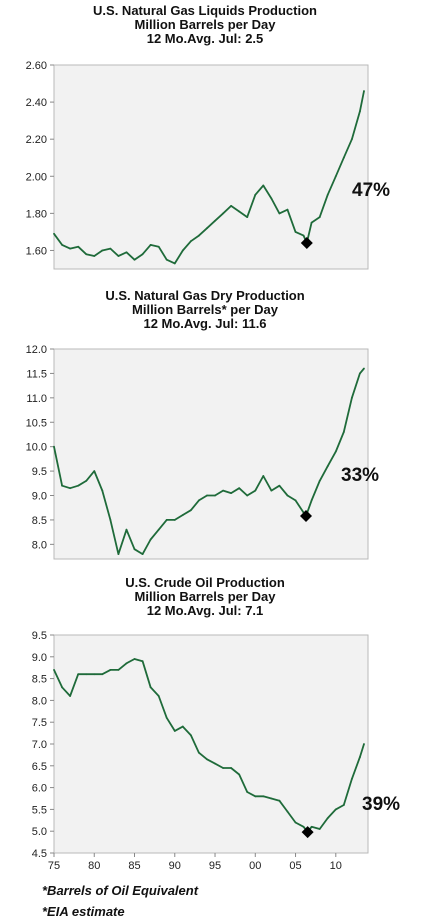 The image size is (427, 923). What do you see at coordinates (39, 545) in the screenshot?
I see `chart2-ytick-label: 8.0` at bounding box center [39, 545].